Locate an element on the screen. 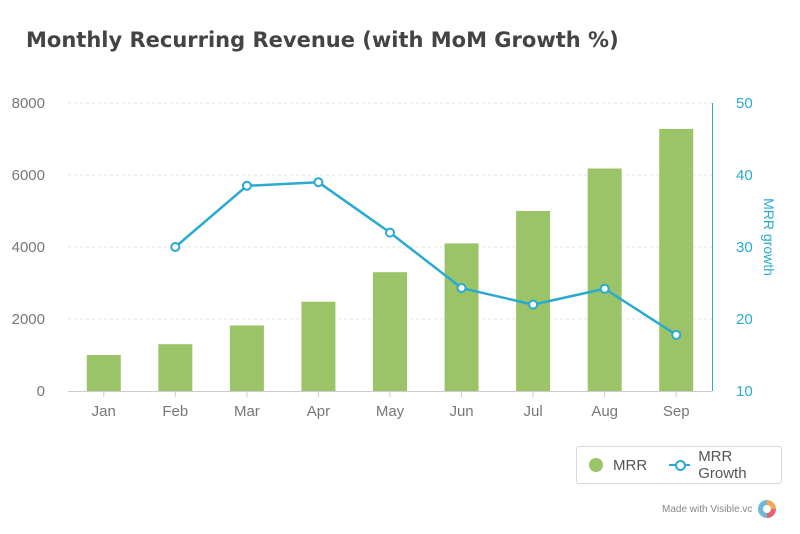 This screenshot has height=534, width=800. x-tick-label: Jan is located at coordinates (104, 411).